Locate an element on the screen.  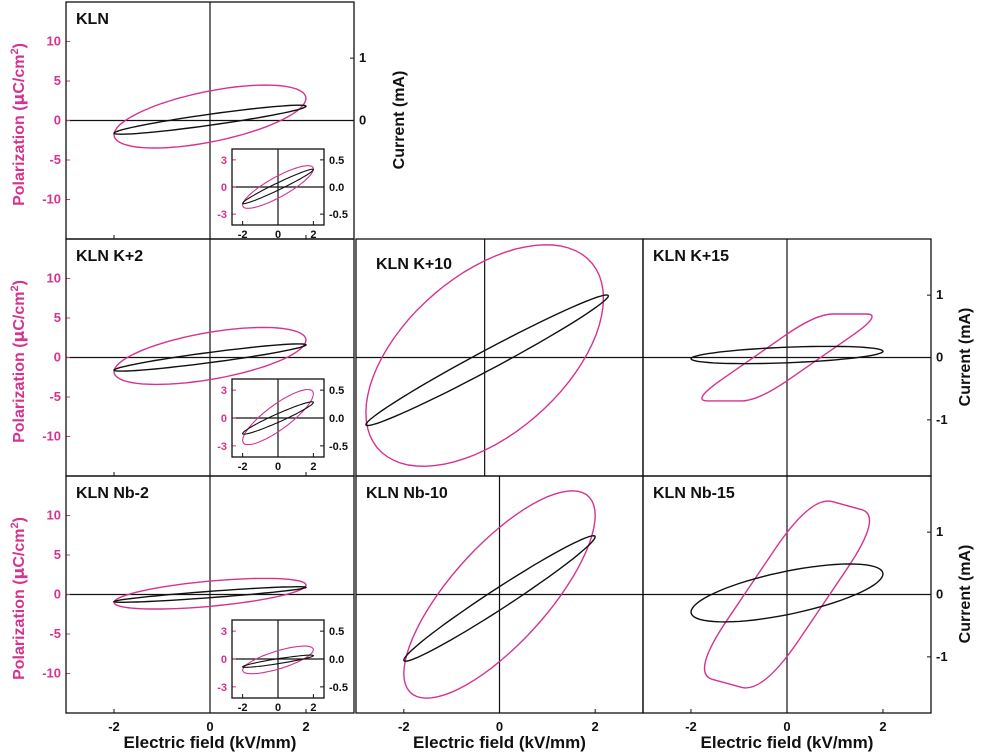
panel-3-series-1-loop is located at coordinates (787, 355).